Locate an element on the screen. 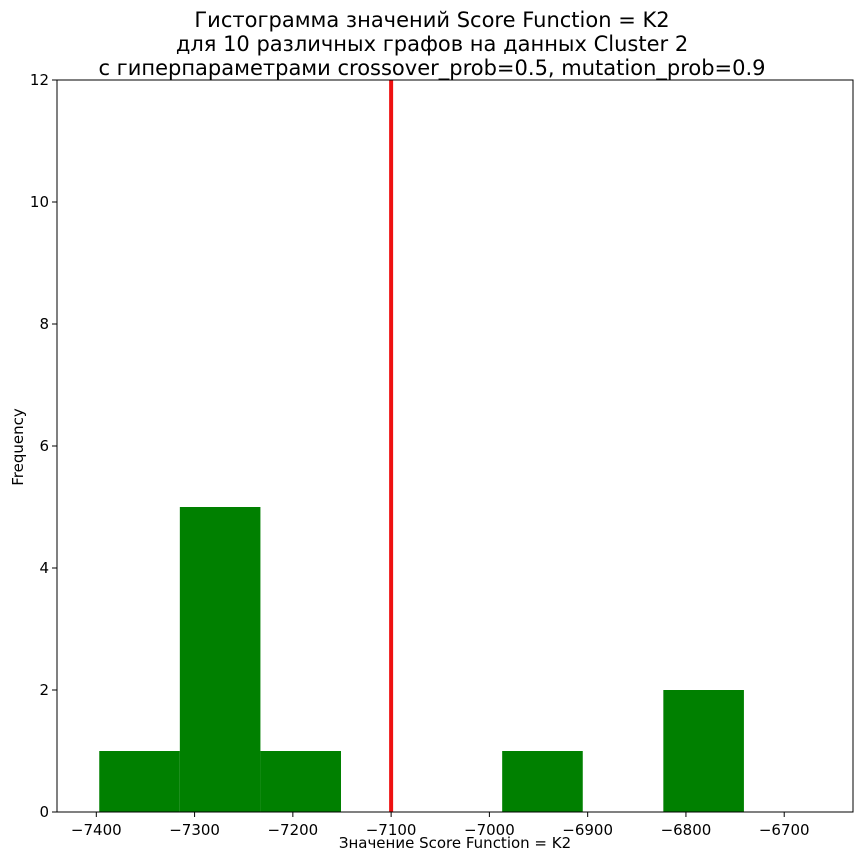 This screenshot has height=864, width=864. y-axis-label: Frequency is located at coordinates (18, 447).